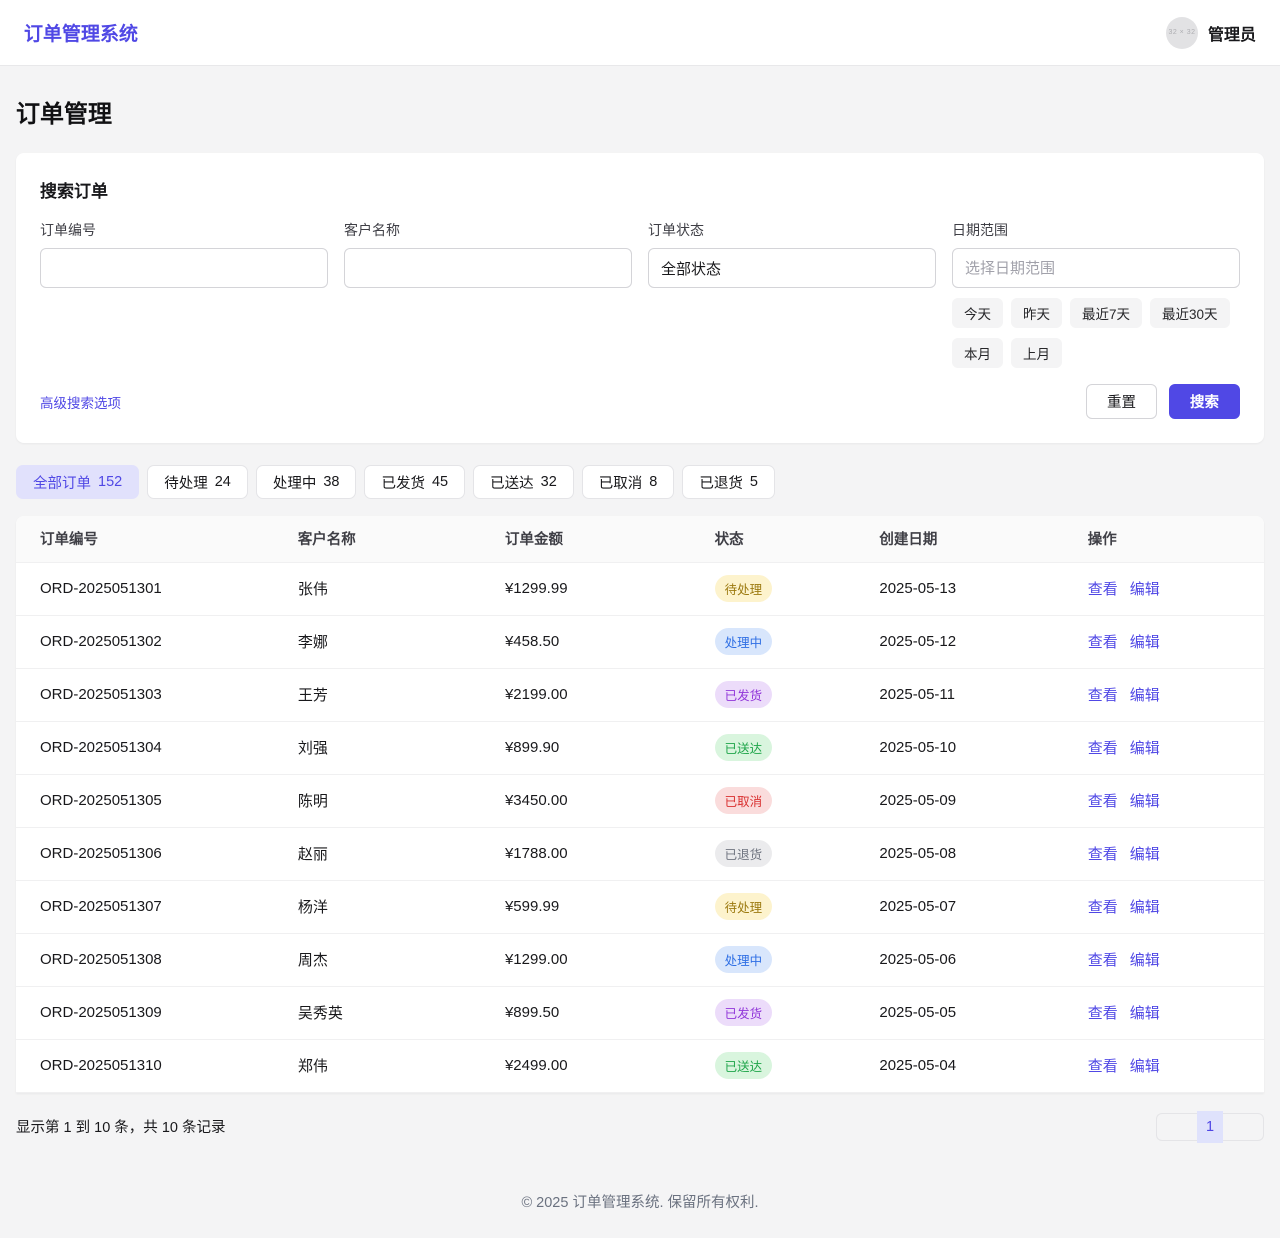 Image resolution: width=1280 pixels, height=1238 pixels. I want to click on status-cell: 已取消, so click(781, 801).